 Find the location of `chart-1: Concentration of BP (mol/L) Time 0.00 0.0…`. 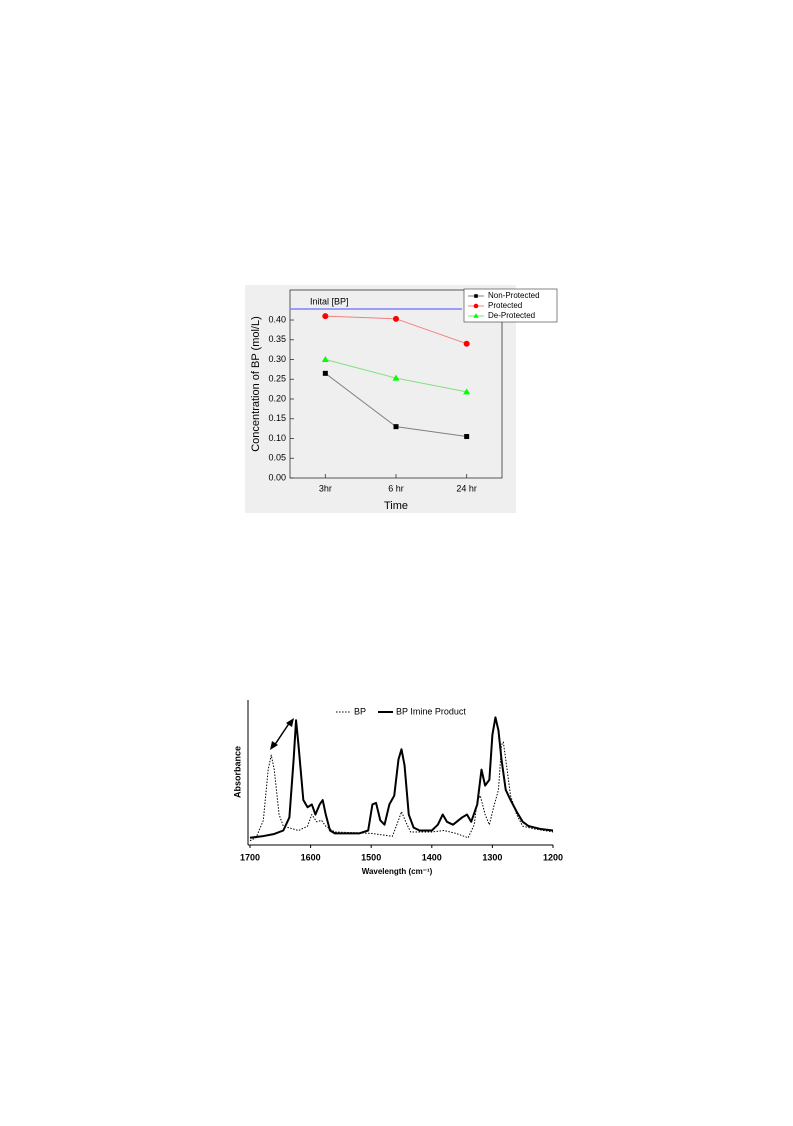

chart-1: Concentration of BP (mol/L) Time 0.00 0.0… is located at coordinates (401, 399).